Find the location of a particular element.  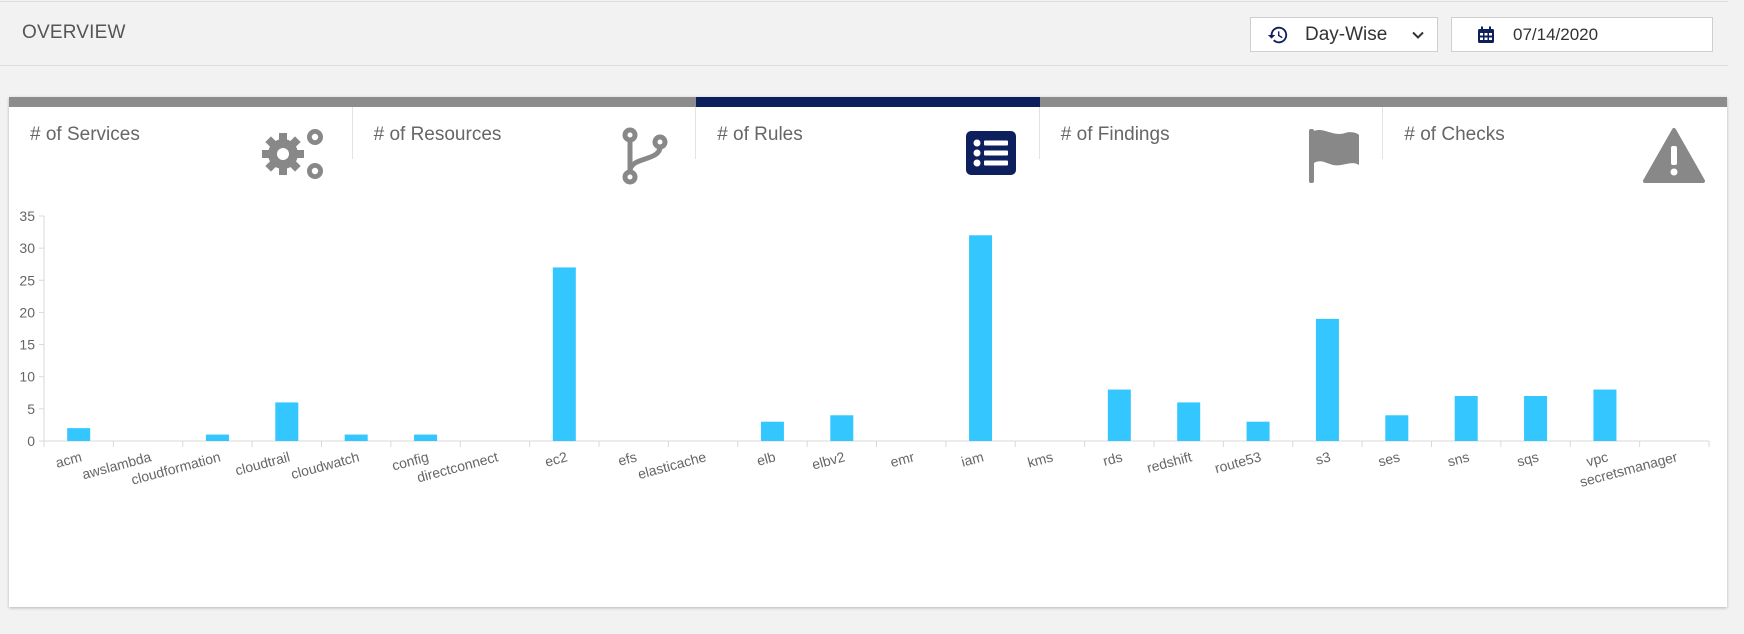

bar-ses is located at coordinates (1397, 428).